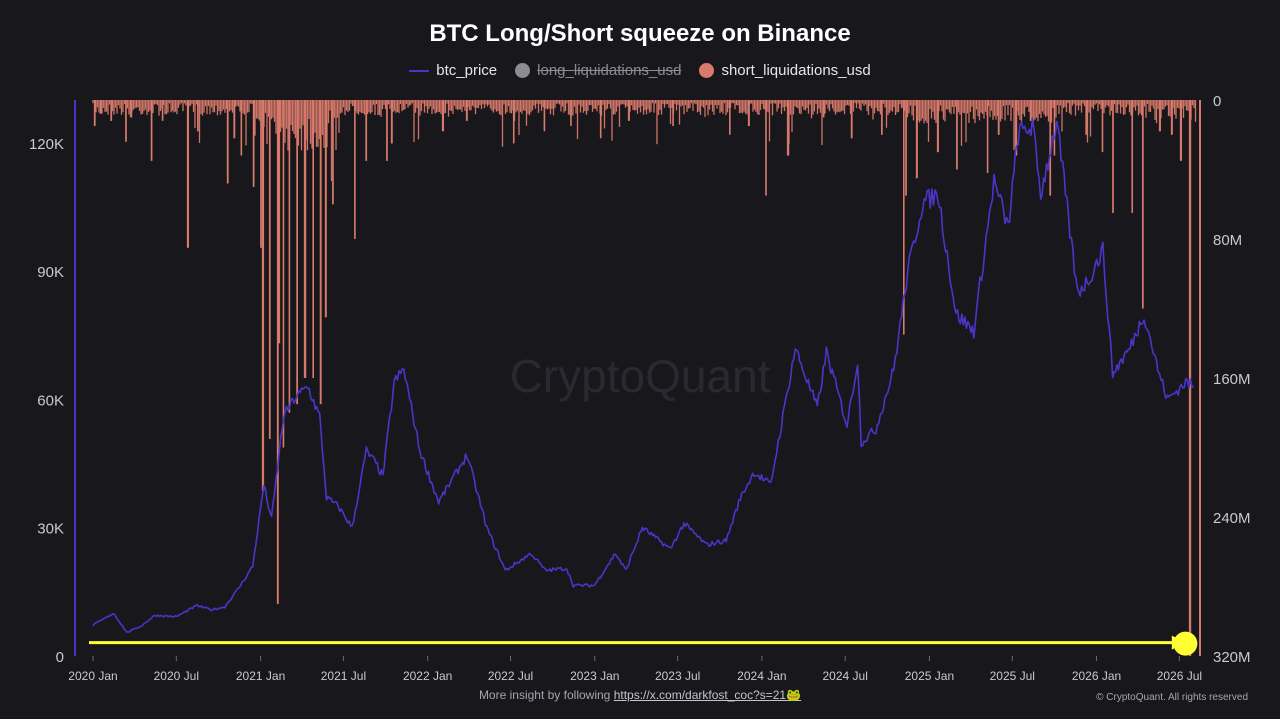  I want to click on watermark-logo: CryptoQuant, so click(640, 376).